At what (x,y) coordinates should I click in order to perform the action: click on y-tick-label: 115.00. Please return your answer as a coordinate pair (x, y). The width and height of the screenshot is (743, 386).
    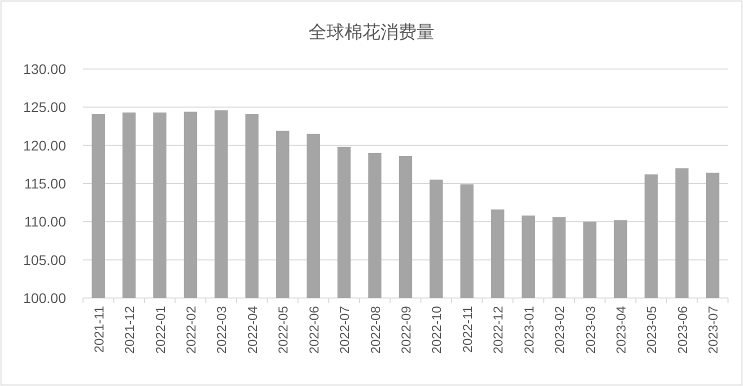
    Looking at the image, I should click on (45, 184).